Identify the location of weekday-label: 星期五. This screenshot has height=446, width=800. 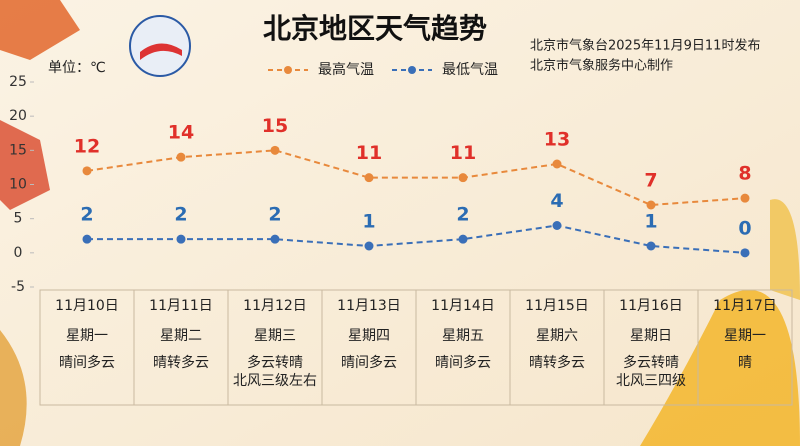
(463, 336).